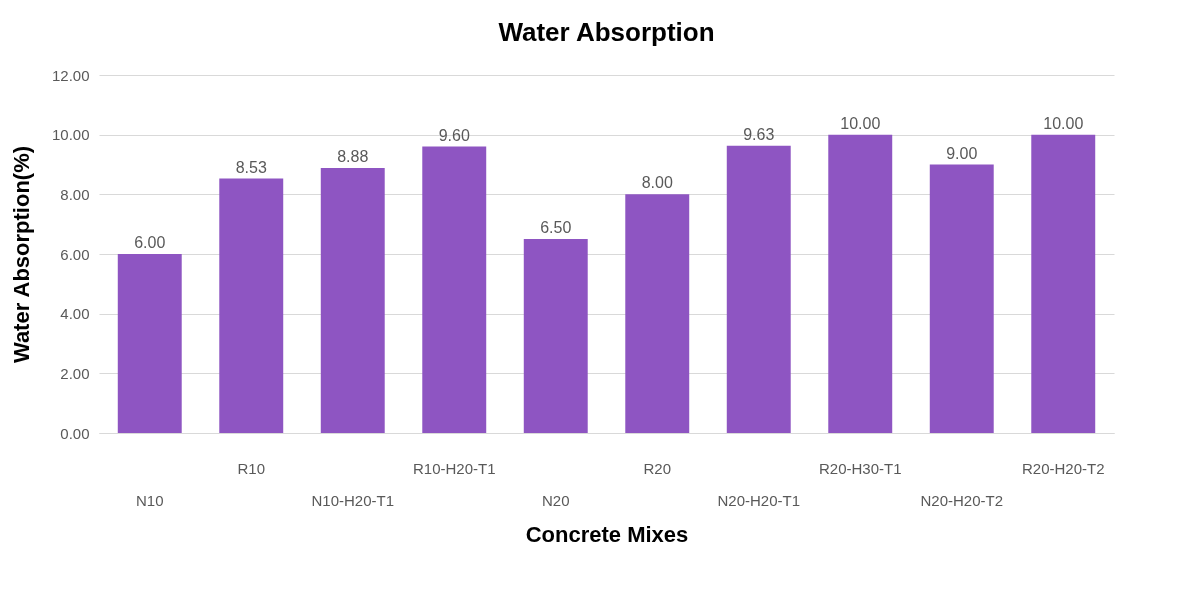 Image resolution: width=1182 pixels, height=594 pixels. Describe the element at coordinates (251, 167) in the screenshot. I see `data-label: 8.53` at that location.